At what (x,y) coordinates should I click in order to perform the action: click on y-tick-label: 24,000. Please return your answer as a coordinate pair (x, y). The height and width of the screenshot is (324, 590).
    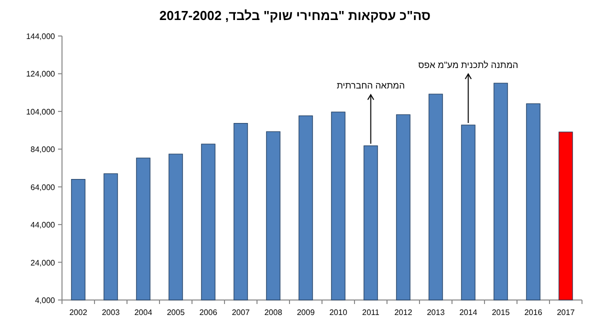
    Looking at the image, I should click on (43, 263).